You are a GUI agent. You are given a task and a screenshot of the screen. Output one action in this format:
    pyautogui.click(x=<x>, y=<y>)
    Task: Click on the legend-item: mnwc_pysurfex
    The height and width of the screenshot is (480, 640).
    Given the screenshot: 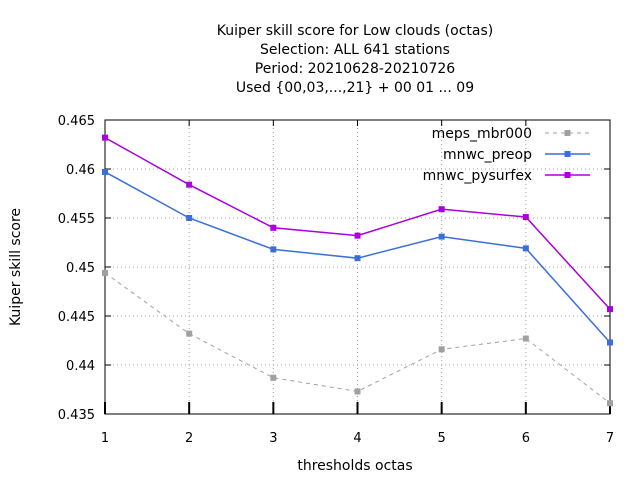 What is the action you would take?
    pyautogui.click(x=506, y=176)
    